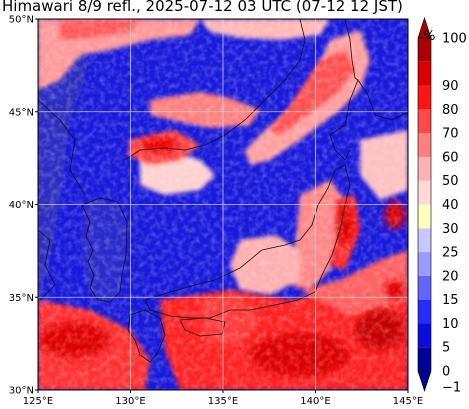 The height and width of the screenshot is (409, 469). What do you see at coordinates (104, 250) in the screenshot?
I see `korea-coastline` at bounding box center [104, 250].